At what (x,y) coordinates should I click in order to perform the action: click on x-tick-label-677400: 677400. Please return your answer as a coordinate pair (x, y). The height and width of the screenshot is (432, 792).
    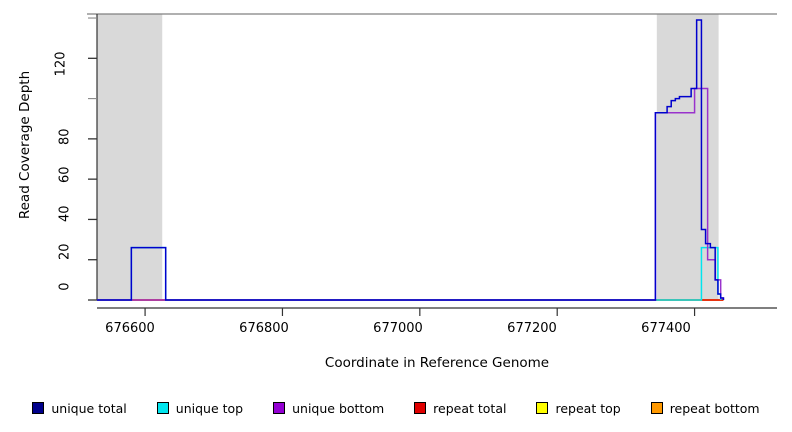
    Looking at the image, I should click on (666, 328).